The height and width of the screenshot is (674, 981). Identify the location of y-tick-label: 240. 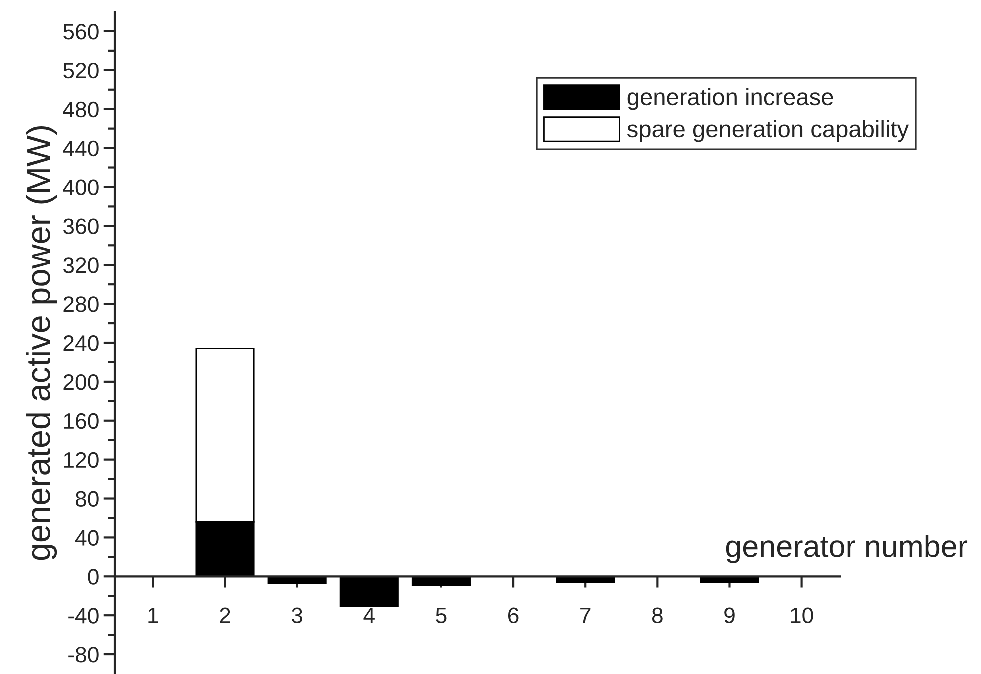
(81, 344).